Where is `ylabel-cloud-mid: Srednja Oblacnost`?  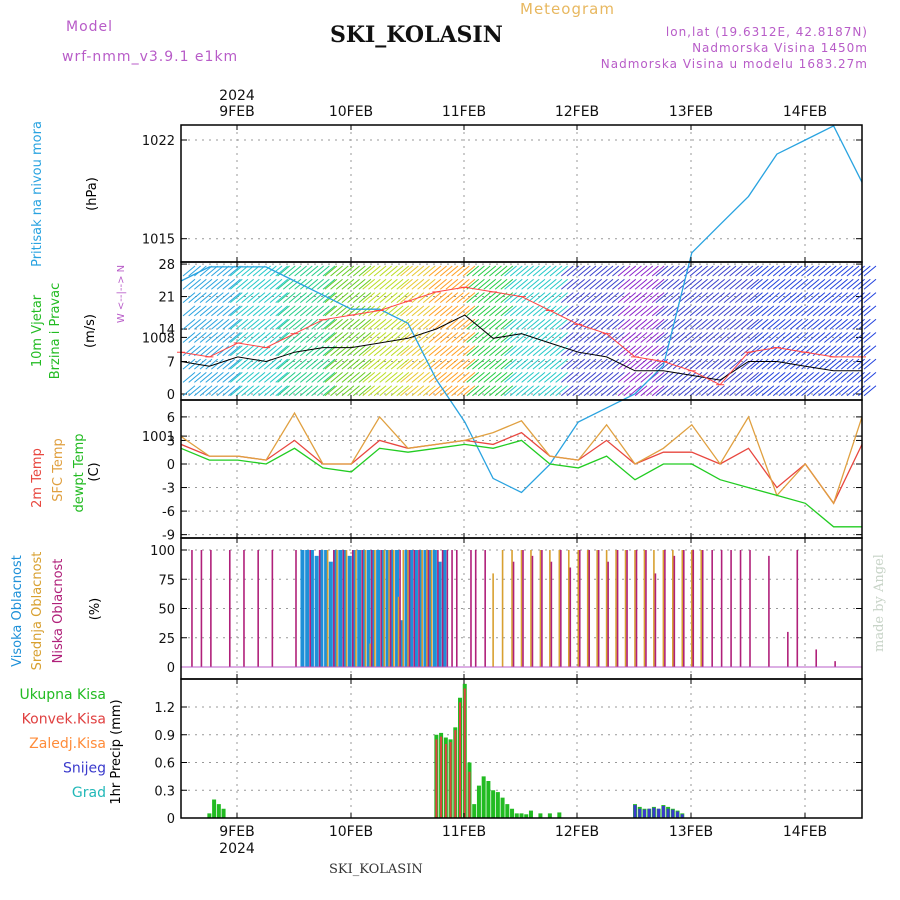
ylabel-cloud-mid: Srednja Oblacnost is located at coordinates (37, 611).